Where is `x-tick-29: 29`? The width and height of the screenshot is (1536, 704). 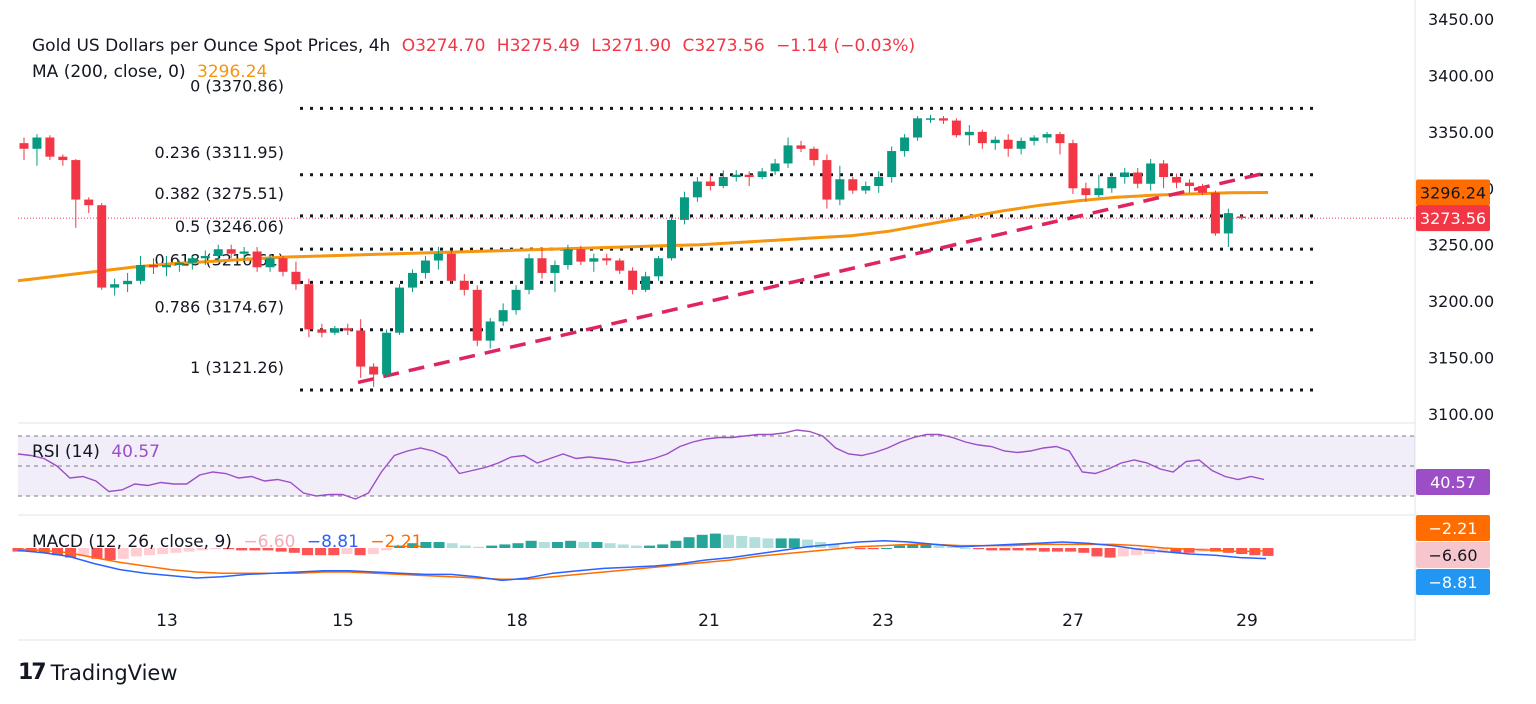 x-tick-29: 29 is located at coordinates (1247, 621).